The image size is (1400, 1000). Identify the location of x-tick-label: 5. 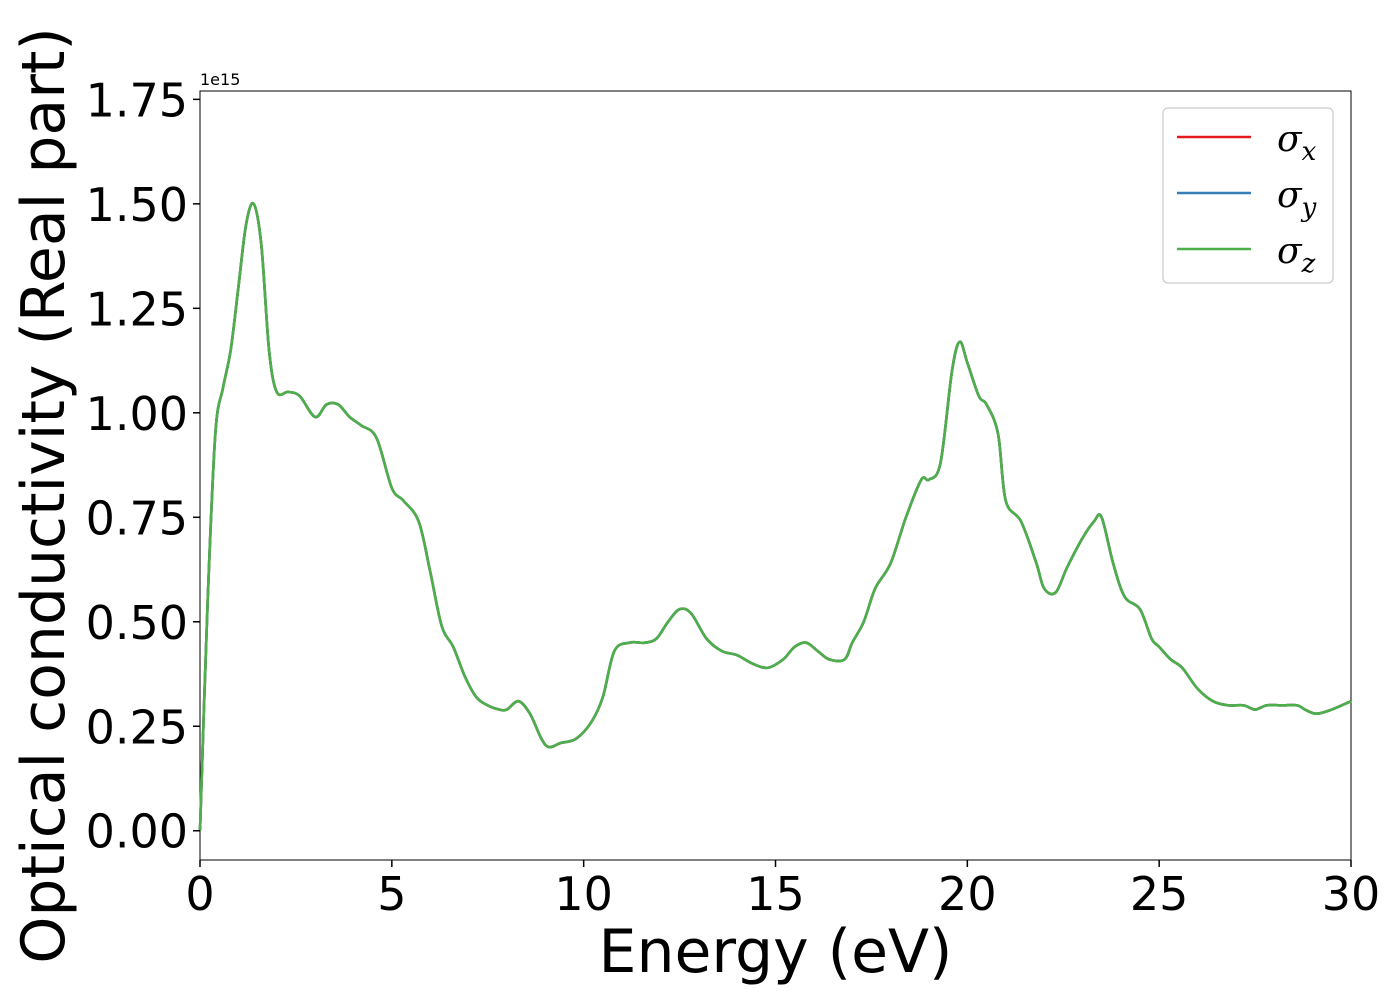
(391, 894).